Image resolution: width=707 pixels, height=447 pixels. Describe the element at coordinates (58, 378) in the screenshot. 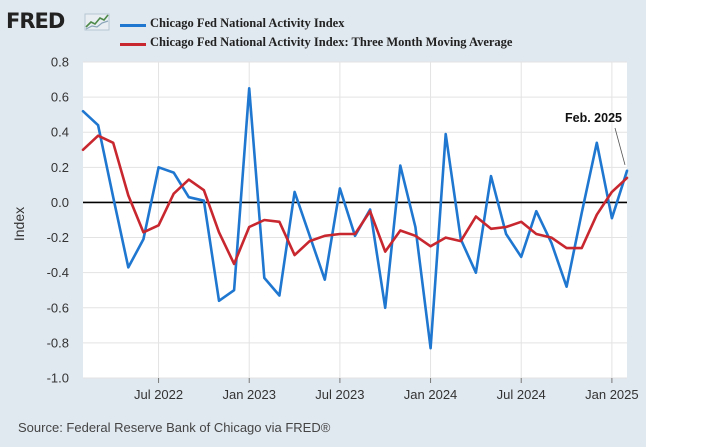

I see `y-tick-label: -1.0` at that location.